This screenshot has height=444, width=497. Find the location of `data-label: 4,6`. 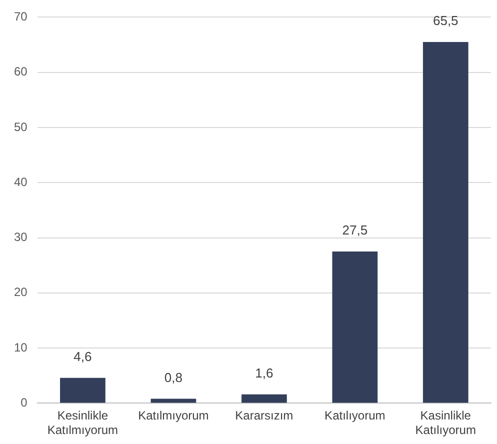

data-label: 4,6 is located at coordinates (83, 356).